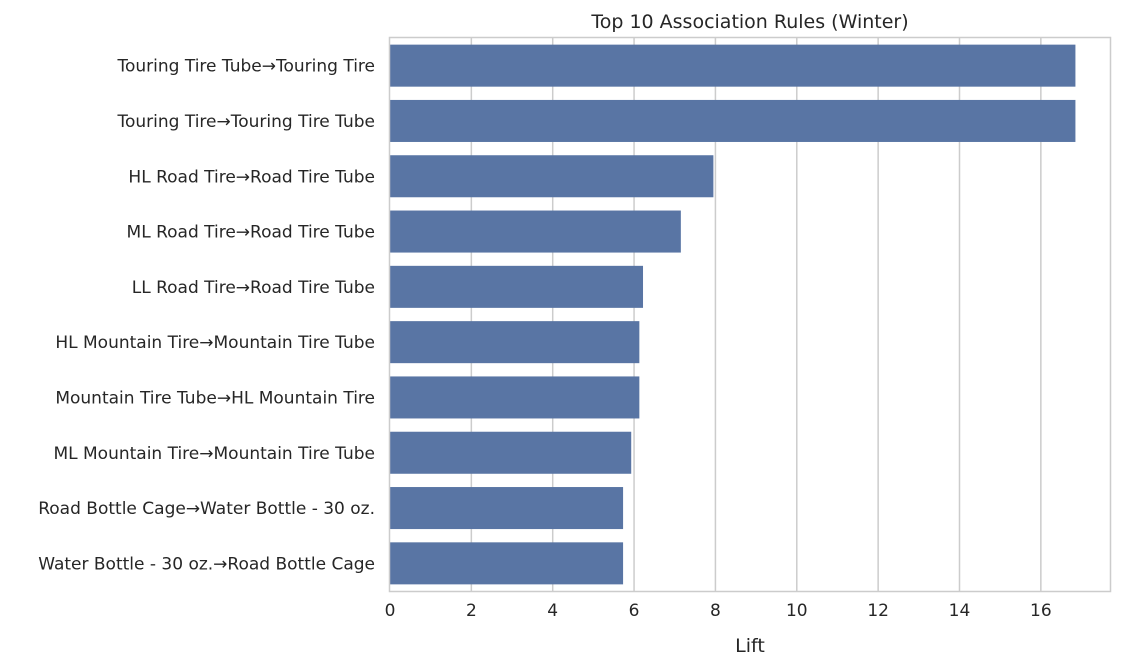 This screenshot has width=1122, height=669. Describe the element at coordinates (246, 67) in the screenshot. I see `category-label: Touring Tire Tube→Touring Tire` at that location.